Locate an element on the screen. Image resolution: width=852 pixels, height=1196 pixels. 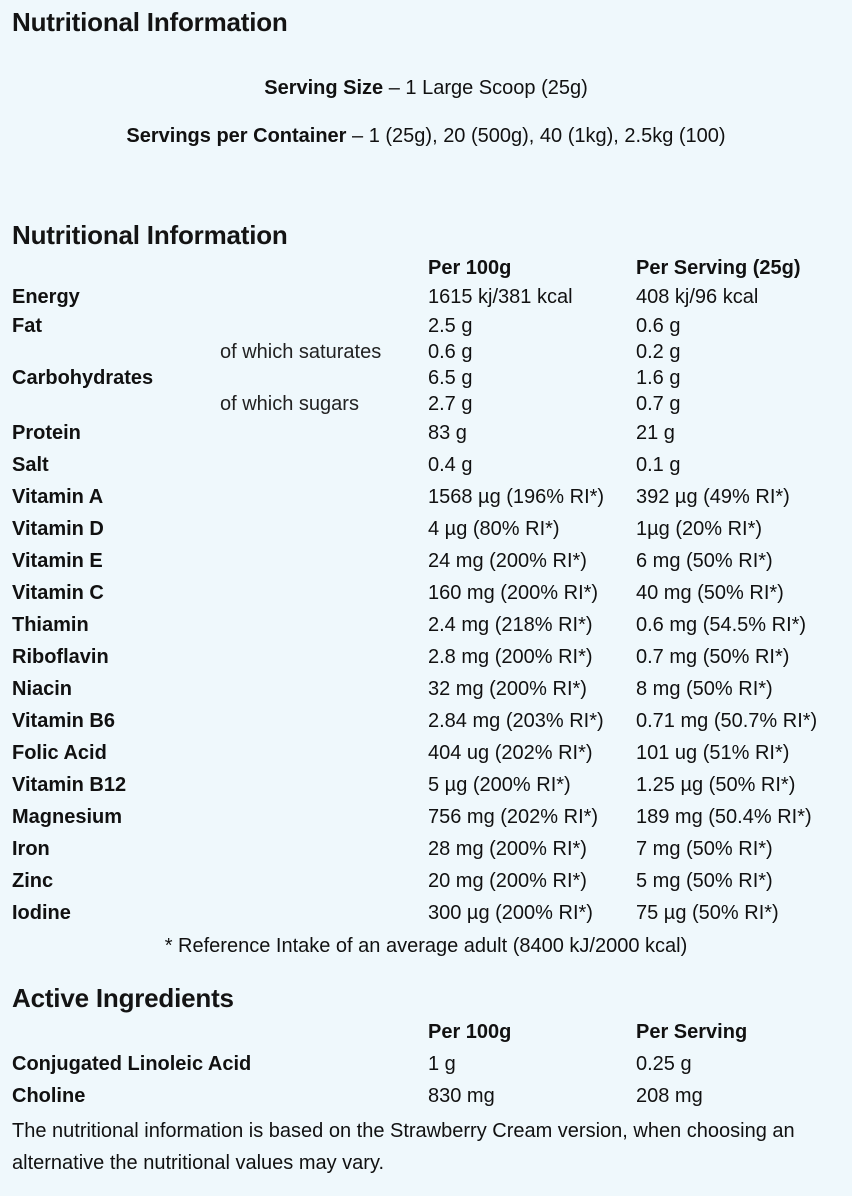
value-per100: 0.6 g is located at coordinates (450, 352).